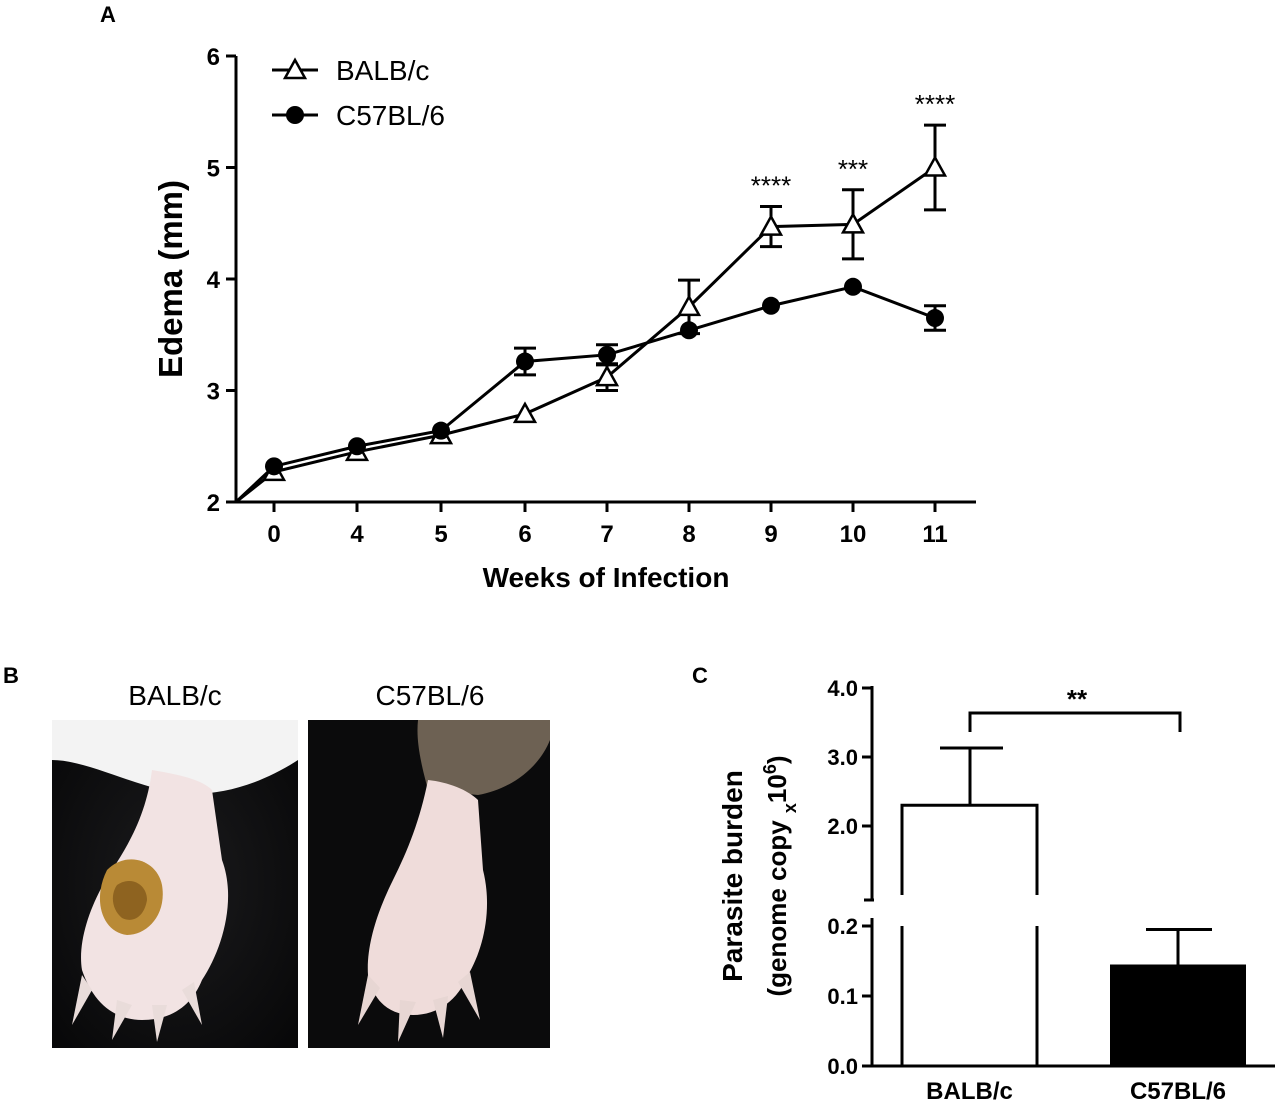 The image size is (1285, 1107). What do you see at coordinates (700, 675) in the screenshot?
I see `panel-label-c: C` at bounding box center [700, 675].